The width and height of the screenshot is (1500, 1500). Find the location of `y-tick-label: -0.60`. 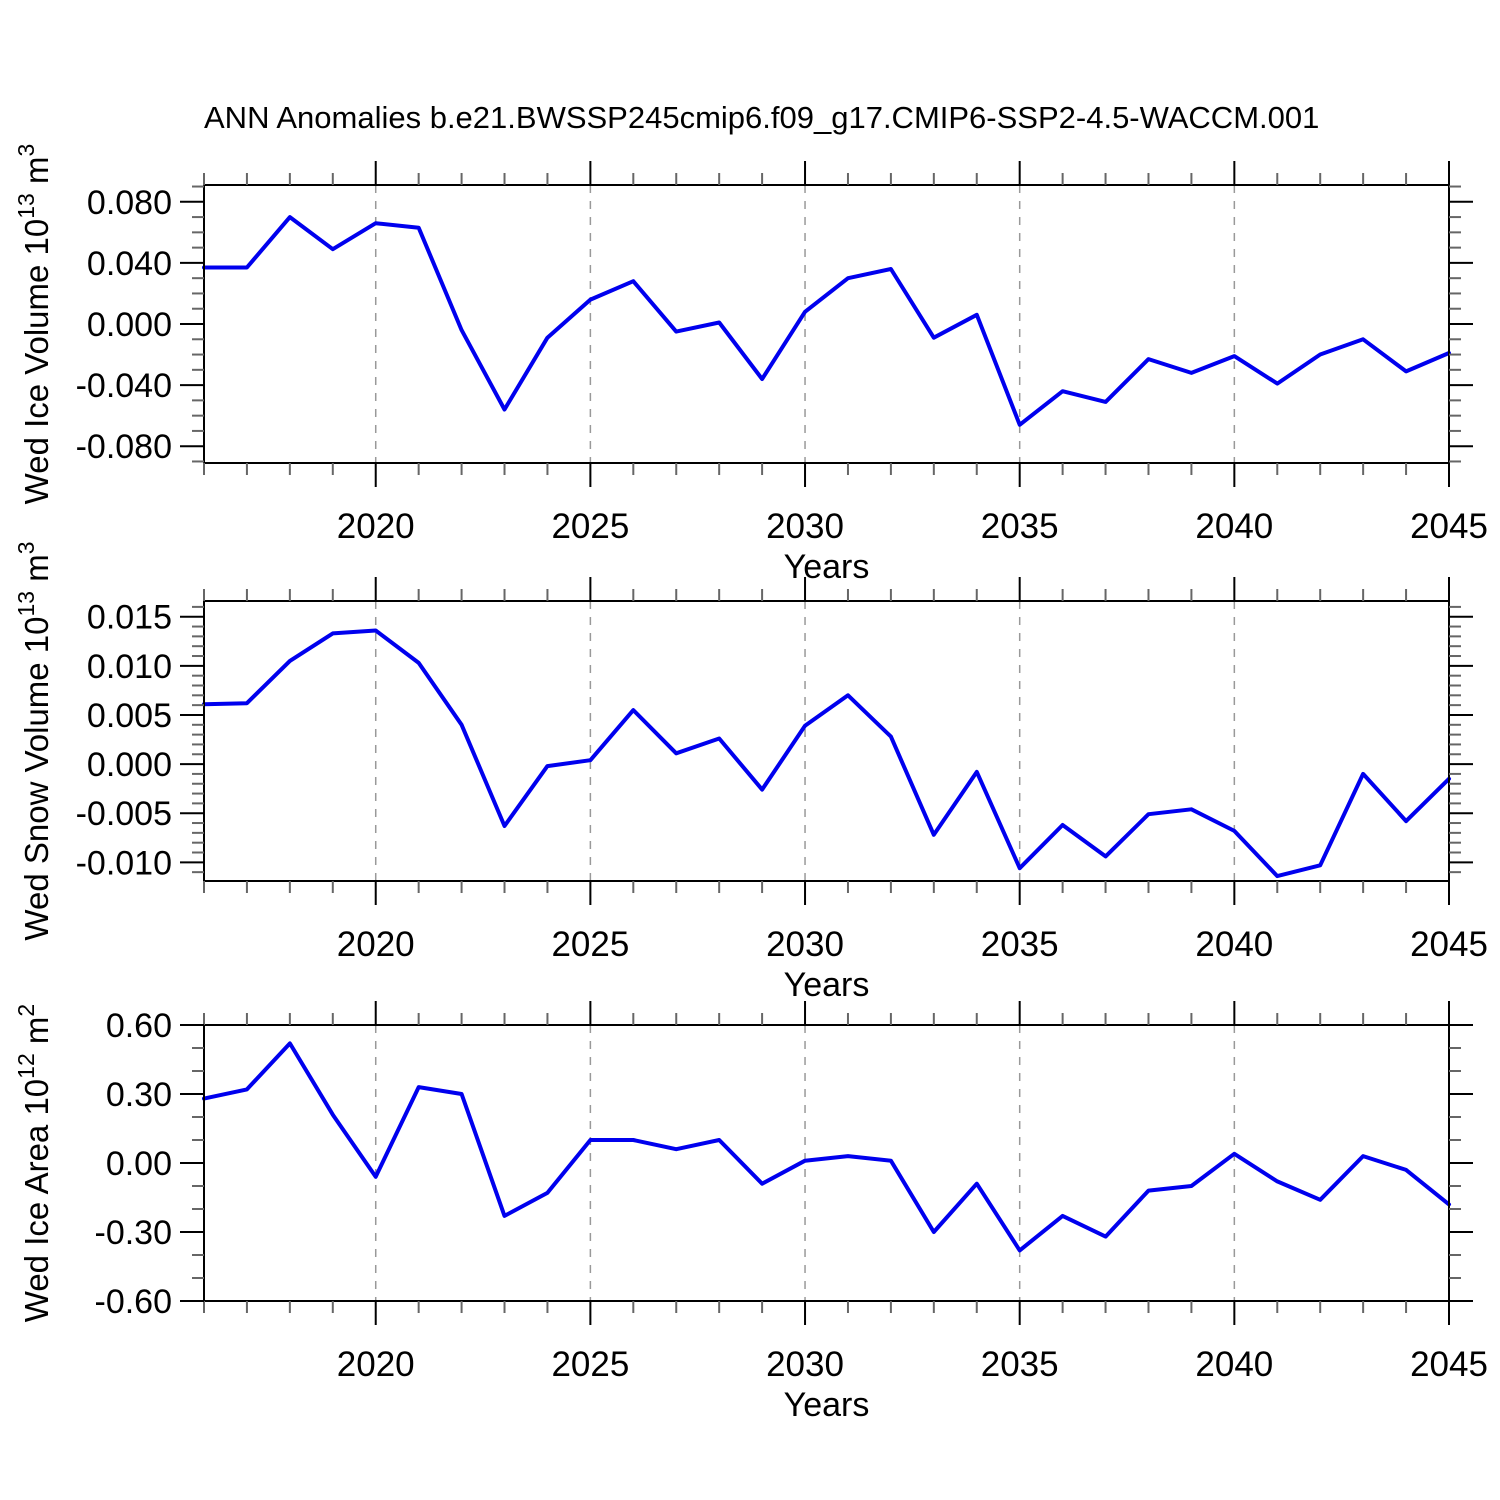

y-tick-label: -0.60 is located at coordinates (134, 1302).